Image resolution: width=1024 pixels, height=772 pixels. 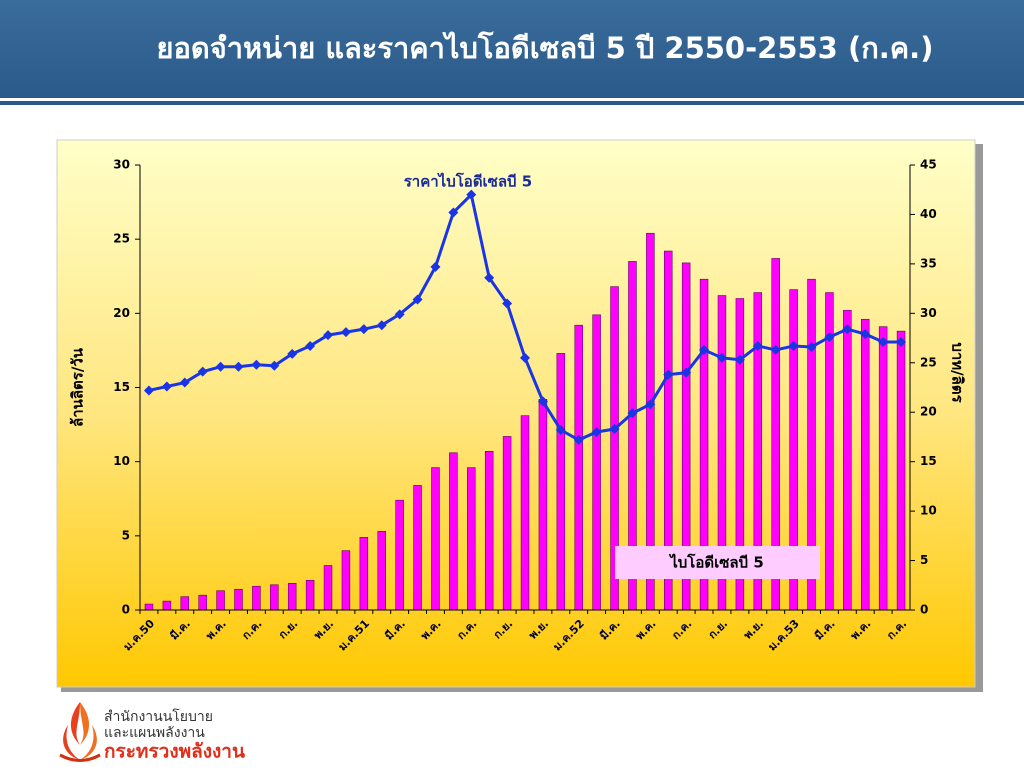 I want to click on org-line: และแผนพลังงาน, so click(x=154, y=733).